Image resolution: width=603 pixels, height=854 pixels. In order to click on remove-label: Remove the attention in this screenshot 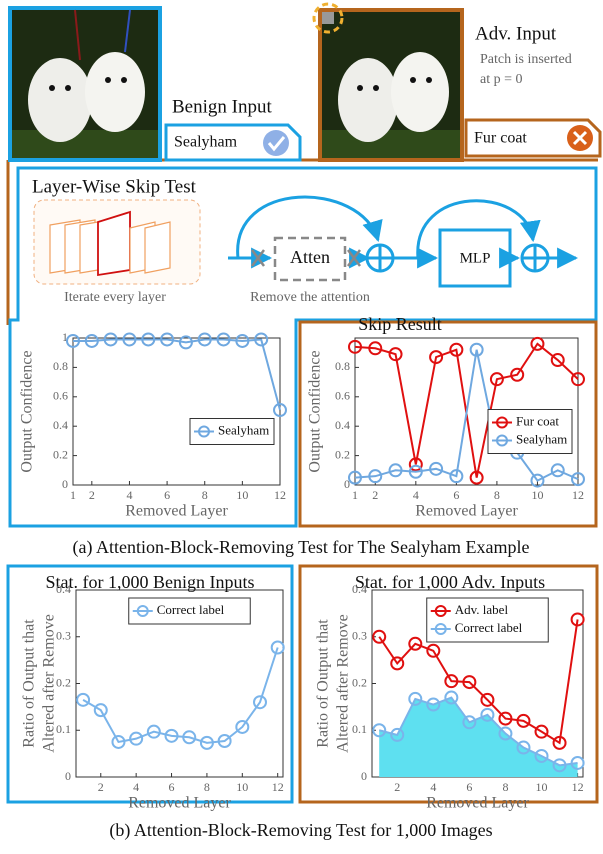, I will do `click(310, 297)`.